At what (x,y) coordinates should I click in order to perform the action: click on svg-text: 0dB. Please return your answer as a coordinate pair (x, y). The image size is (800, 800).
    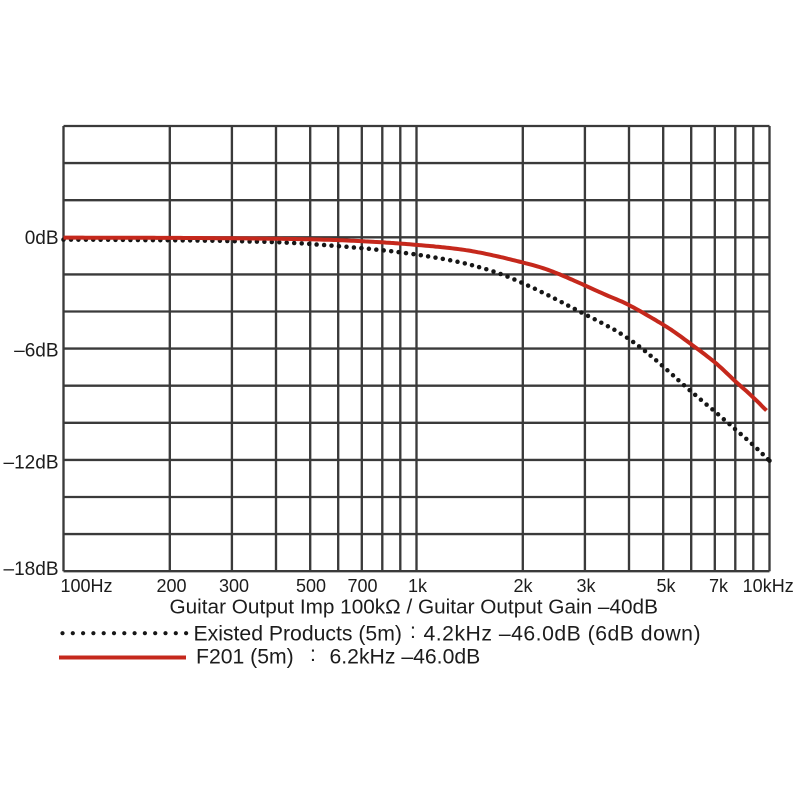
    Looking at the image, I should click on (42, 238).